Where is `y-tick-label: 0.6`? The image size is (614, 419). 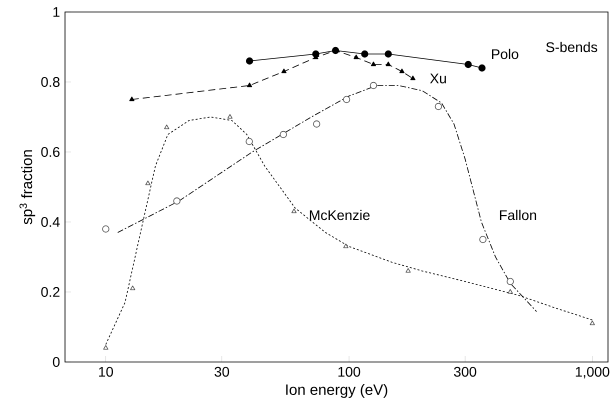 y-tick-label: 0.6 is located at coordinates (50, 152).